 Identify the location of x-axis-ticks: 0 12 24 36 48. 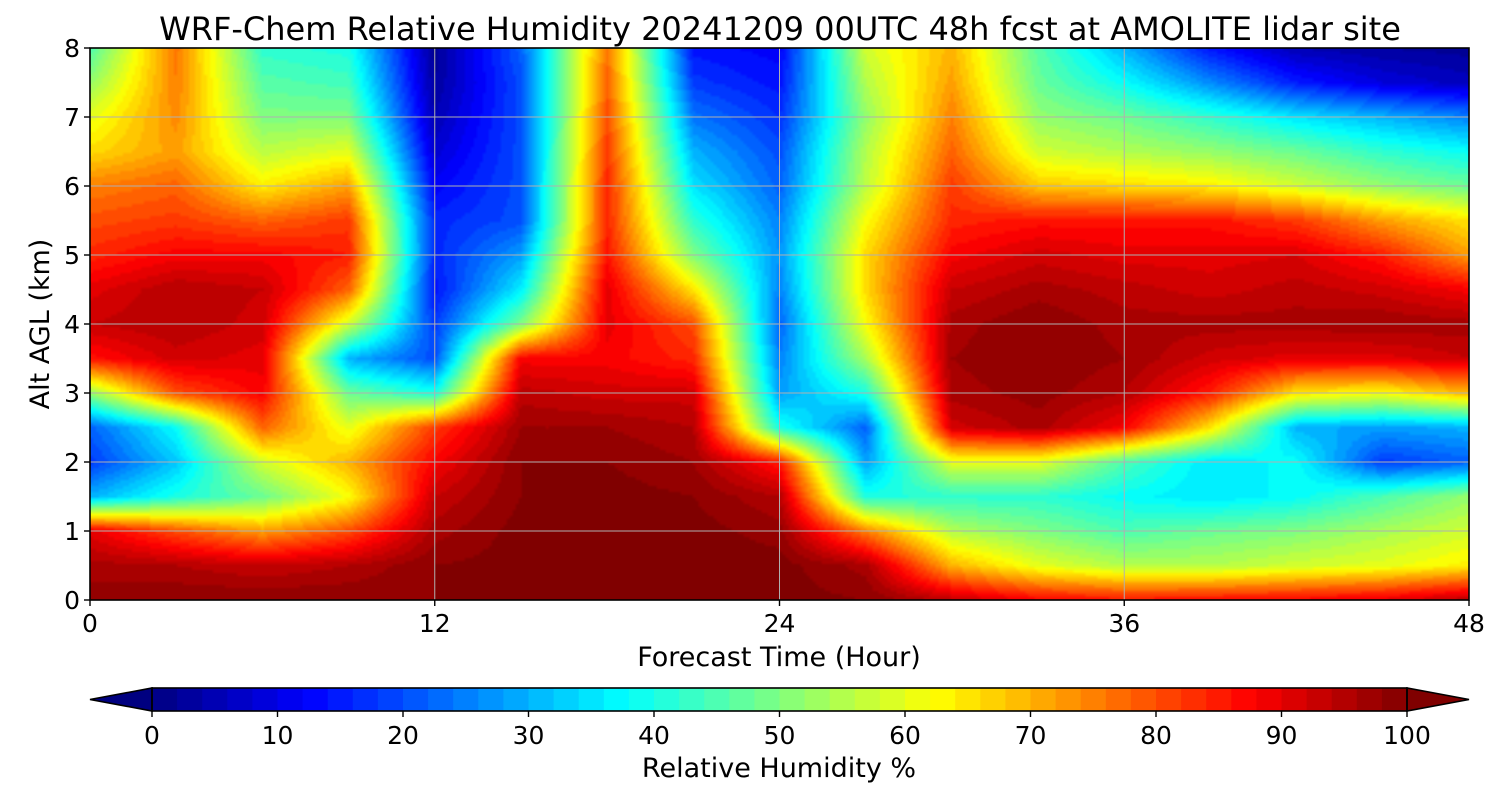
(783, 619).